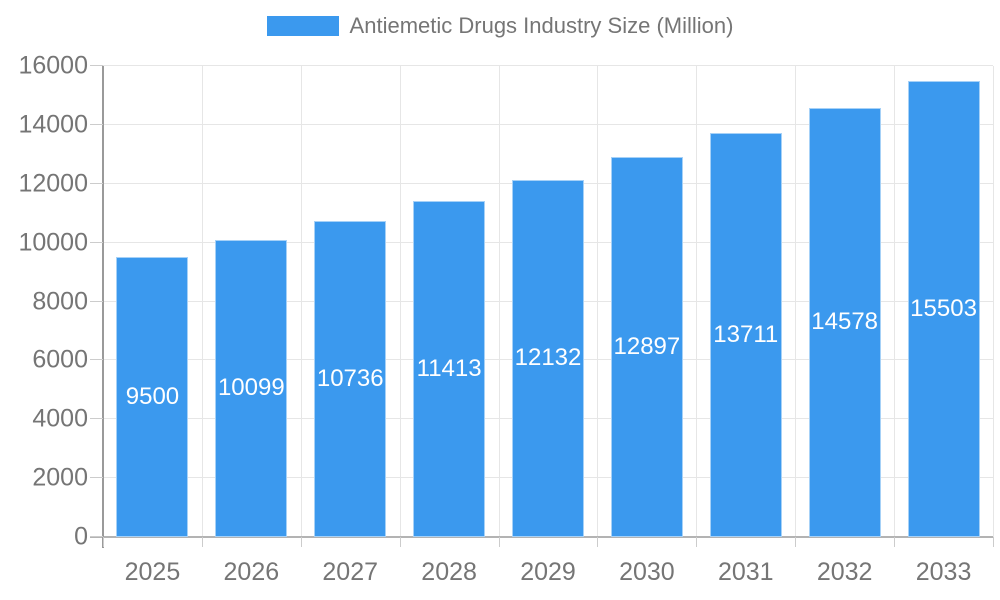 The width and height of the screenshot is (1000, 600). What do you see at coordinates (60, 477) in the screenshot?
I see `y-tick-label: 2000` at bounding box center [60, 477].